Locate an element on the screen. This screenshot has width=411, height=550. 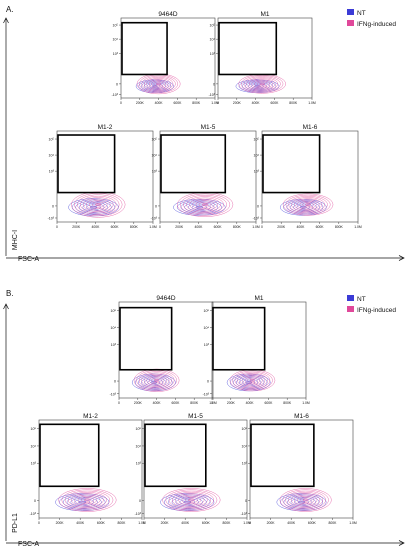
plot-title: M1-2 is located at coordinates (90, 416).